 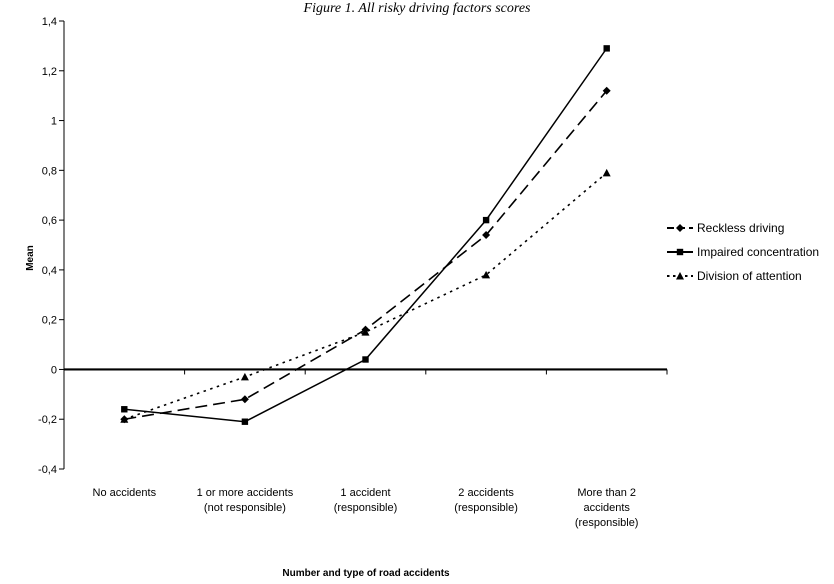 I want to click on legend-item: Division of attention, so click(x=734, y=276).